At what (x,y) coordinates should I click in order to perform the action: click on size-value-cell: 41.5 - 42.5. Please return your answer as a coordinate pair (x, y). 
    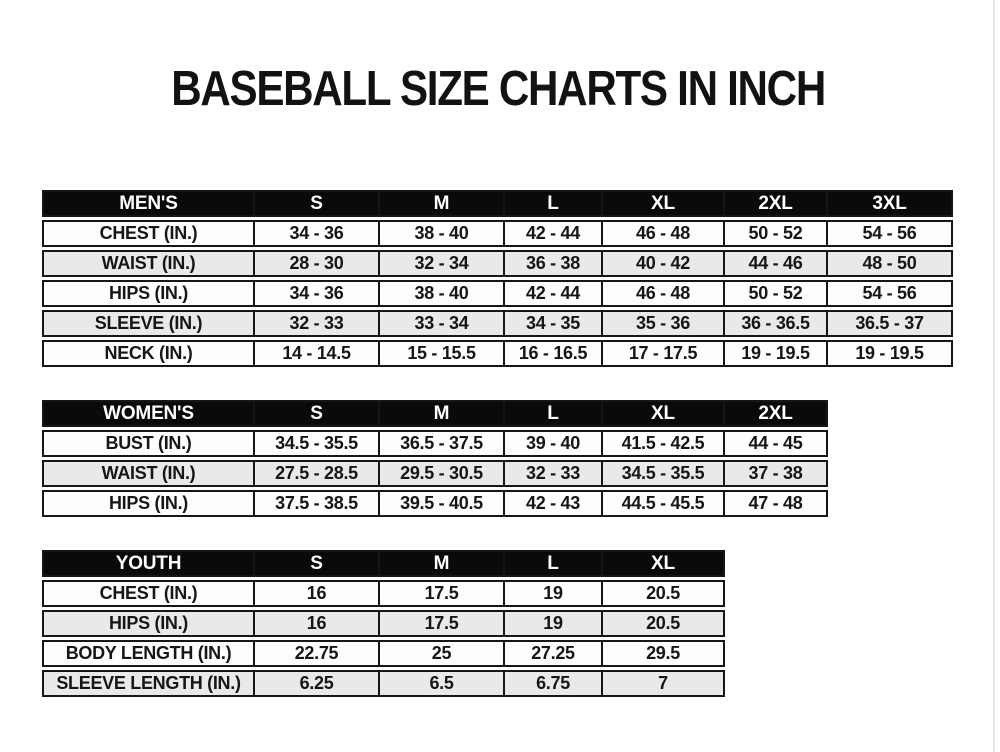
    Looking at the image, I should click on (664, 443).